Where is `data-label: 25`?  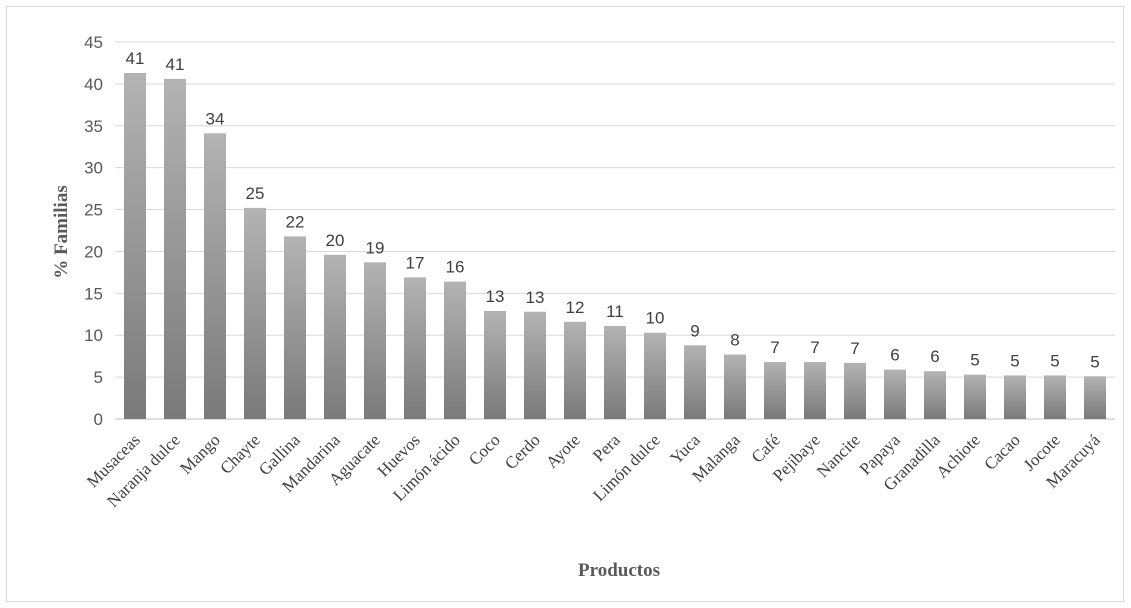
data-label: 25 is located at coordinates (255, 193).